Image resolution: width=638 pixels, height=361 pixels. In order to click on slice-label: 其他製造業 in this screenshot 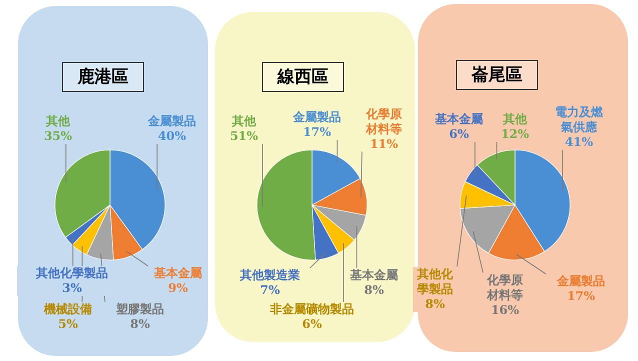, I will do `click(270, 275)`.